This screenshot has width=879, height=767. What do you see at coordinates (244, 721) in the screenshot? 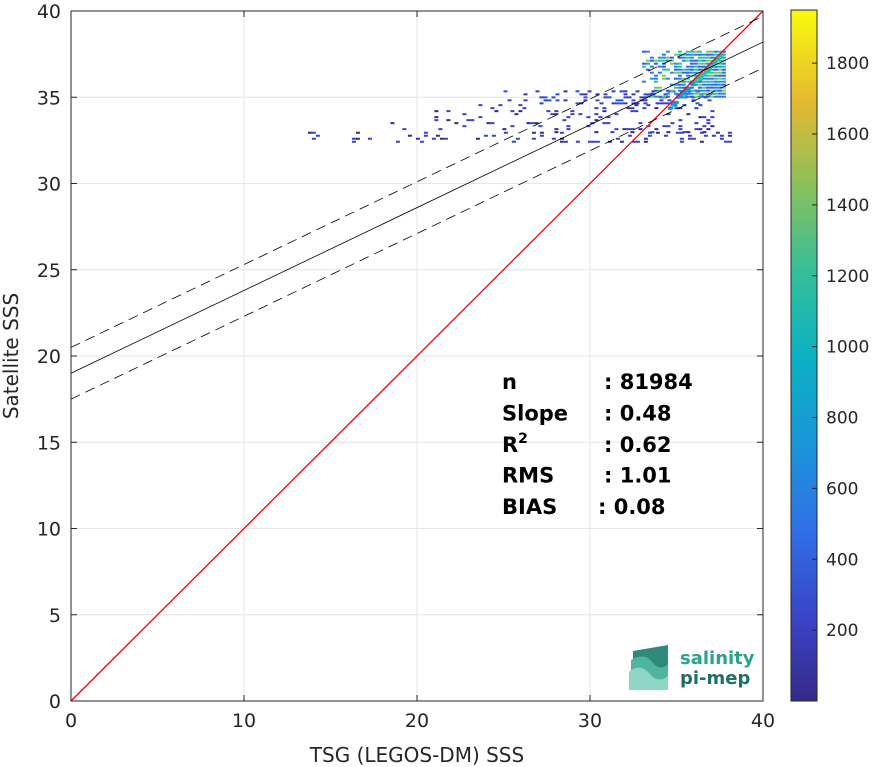
I see `x-tick-label: 10` at bounding box center [244, 721].